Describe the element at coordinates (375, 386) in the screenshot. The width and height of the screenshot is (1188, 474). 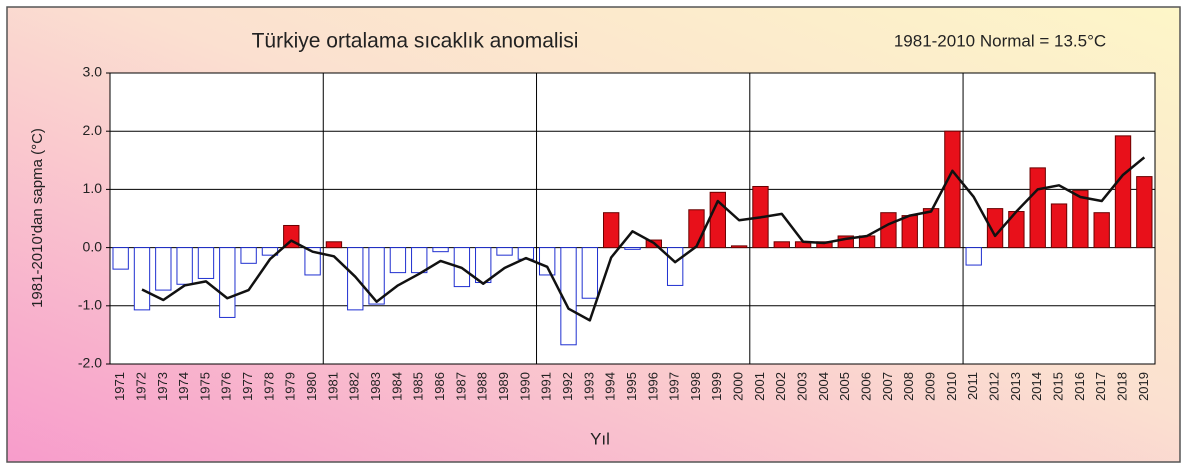
I see `x-tick-label: 1983` at that location.